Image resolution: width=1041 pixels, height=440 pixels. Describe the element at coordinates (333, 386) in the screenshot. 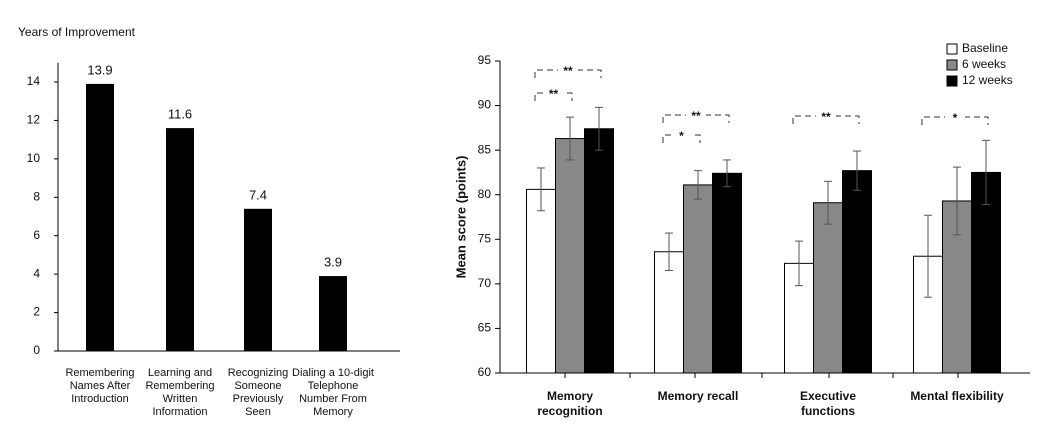

I see `x-tick-label-line: Telephone` at that location.